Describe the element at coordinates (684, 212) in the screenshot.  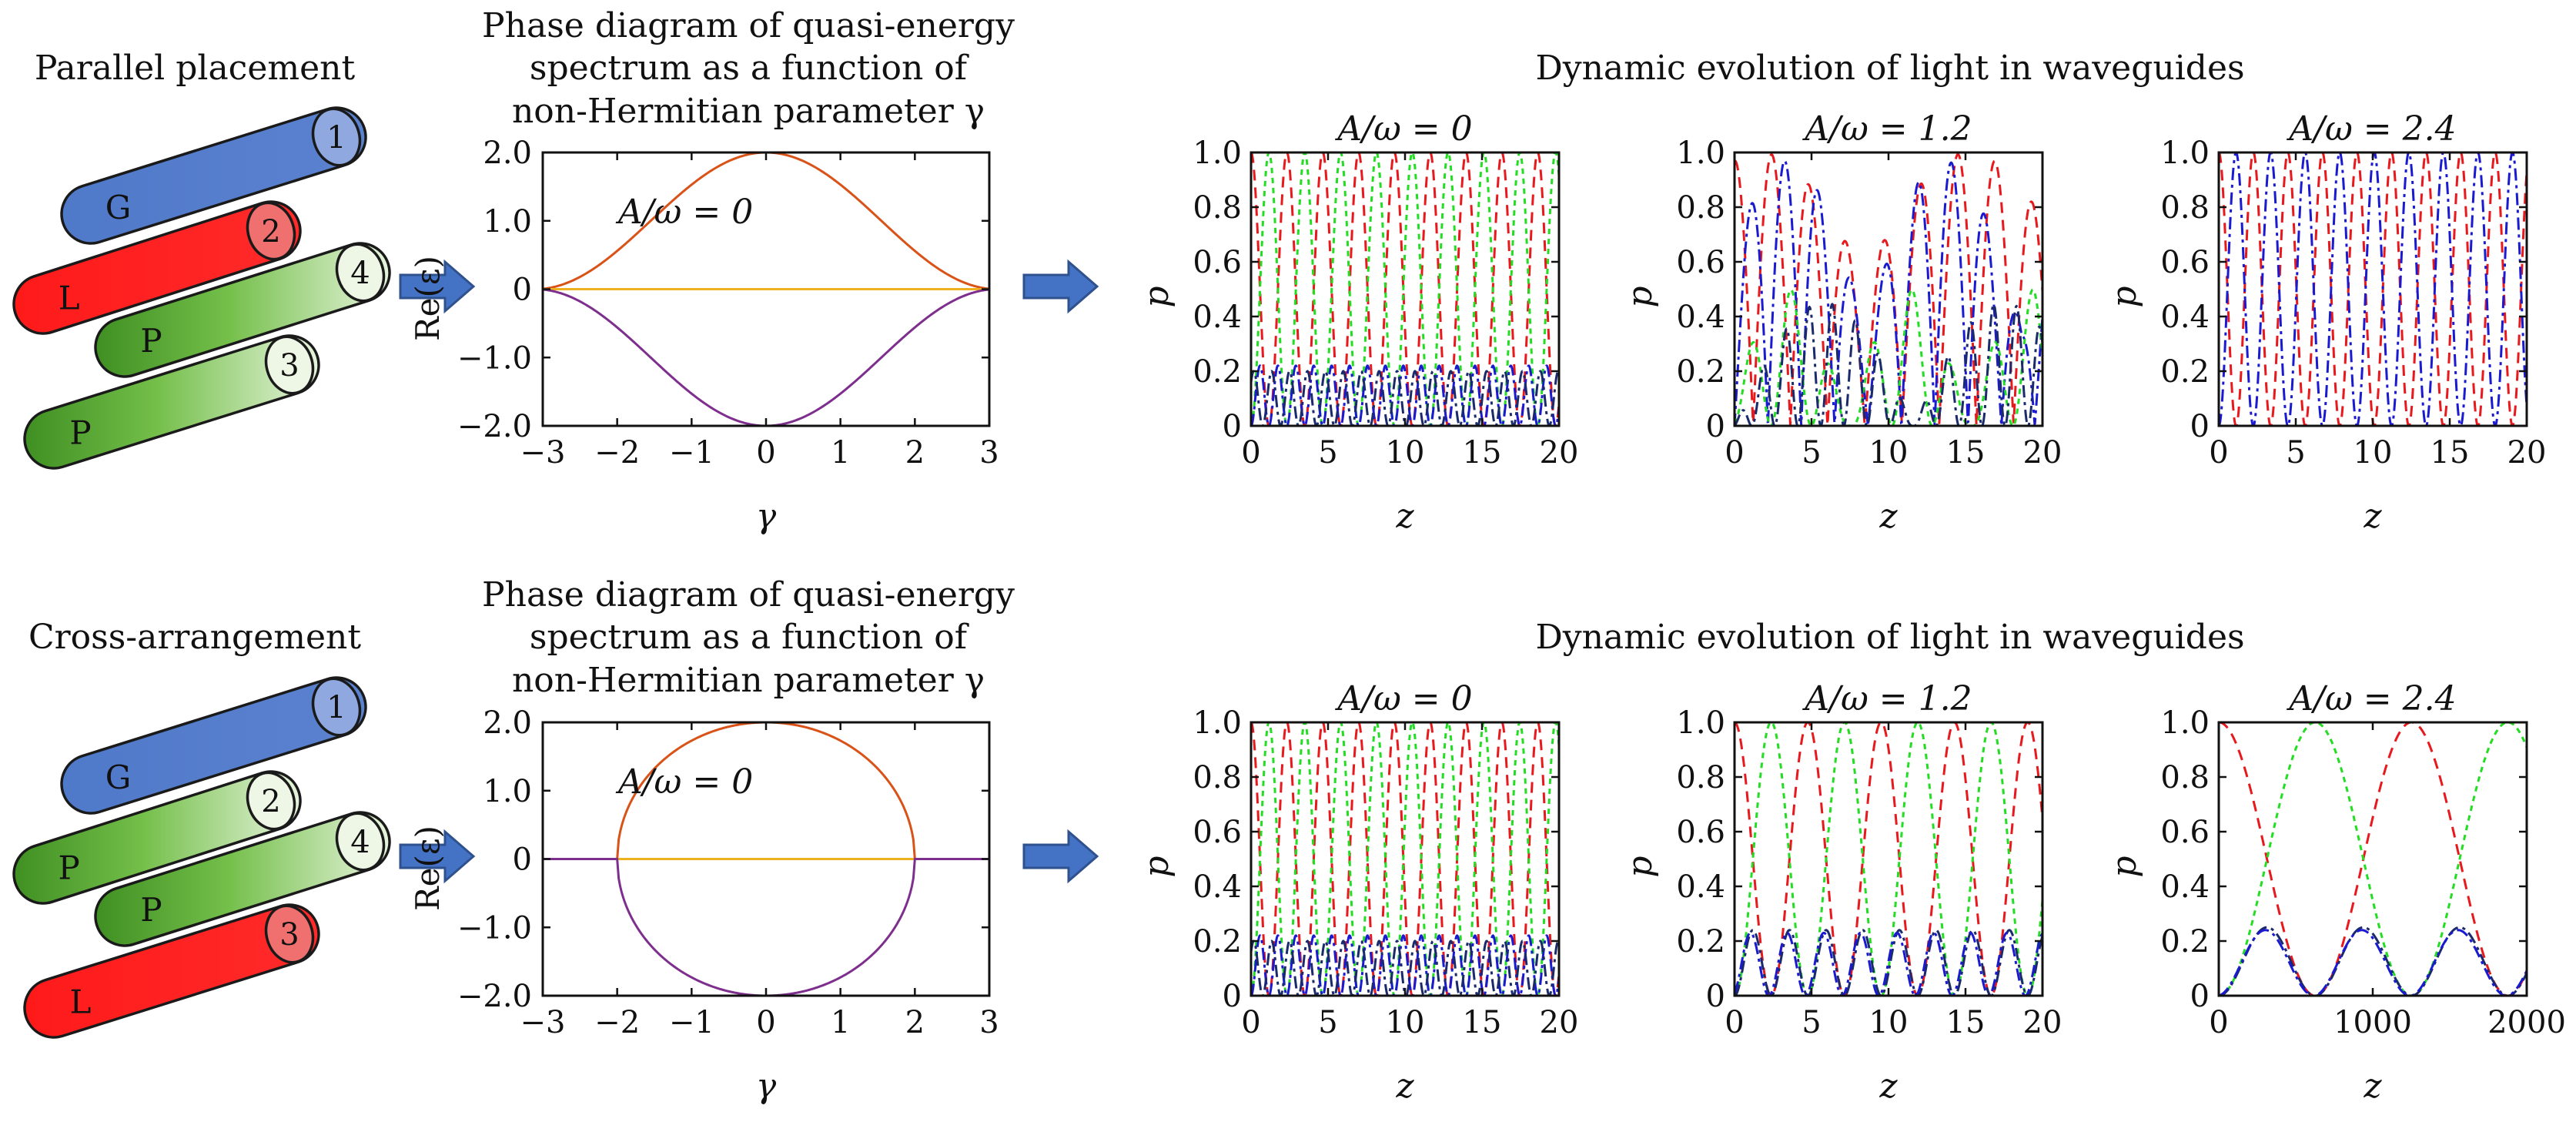
I see `spectrum-annotation: A/ω = 0` at that location.